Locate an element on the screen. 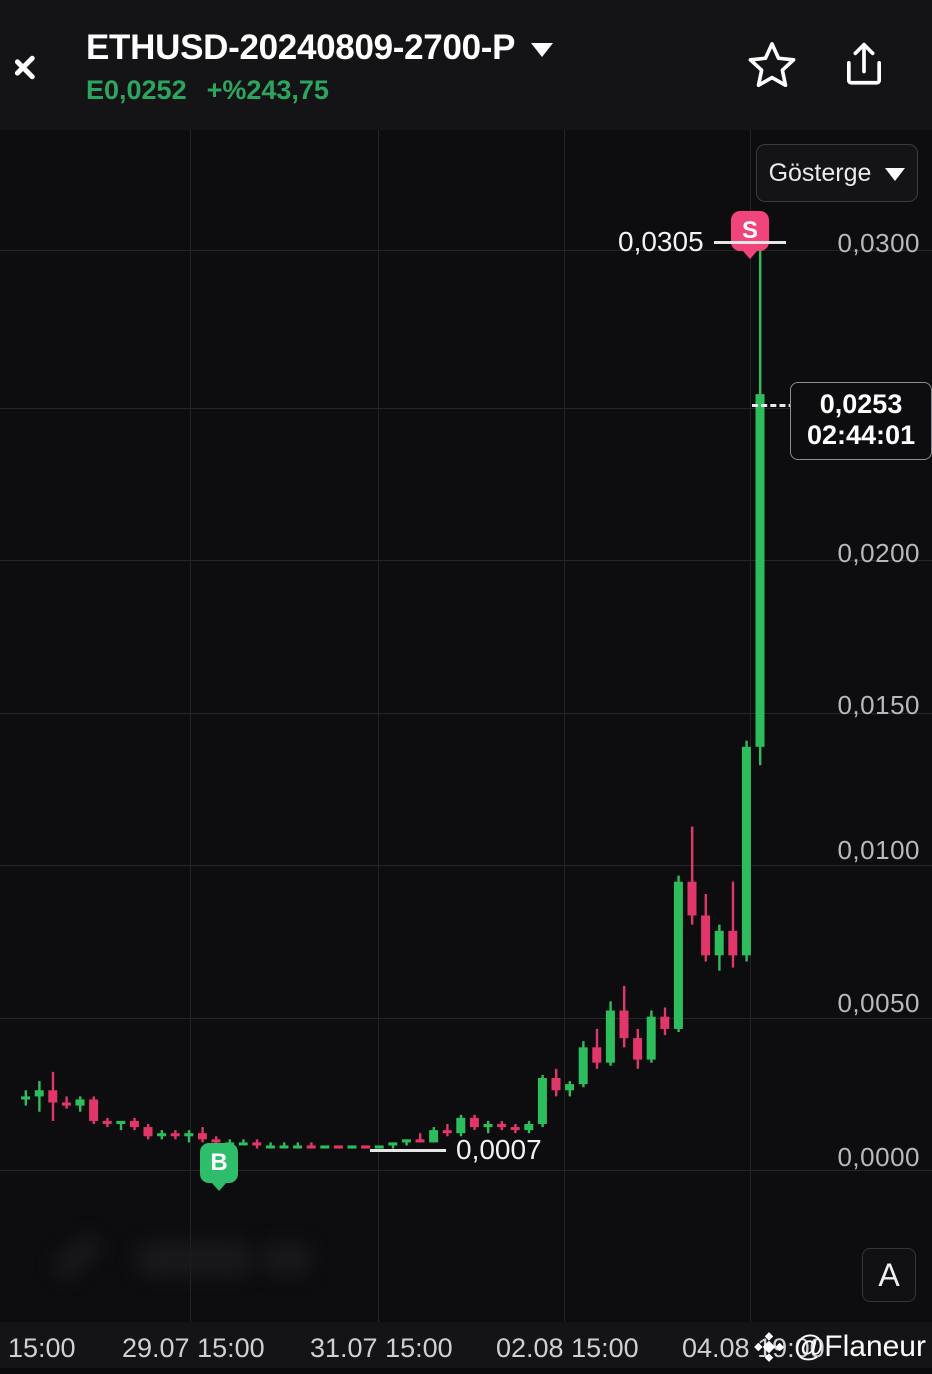 The image size is (932, 1374). y-axis-label: 0,0000 is located at coordinates (878, 1157).